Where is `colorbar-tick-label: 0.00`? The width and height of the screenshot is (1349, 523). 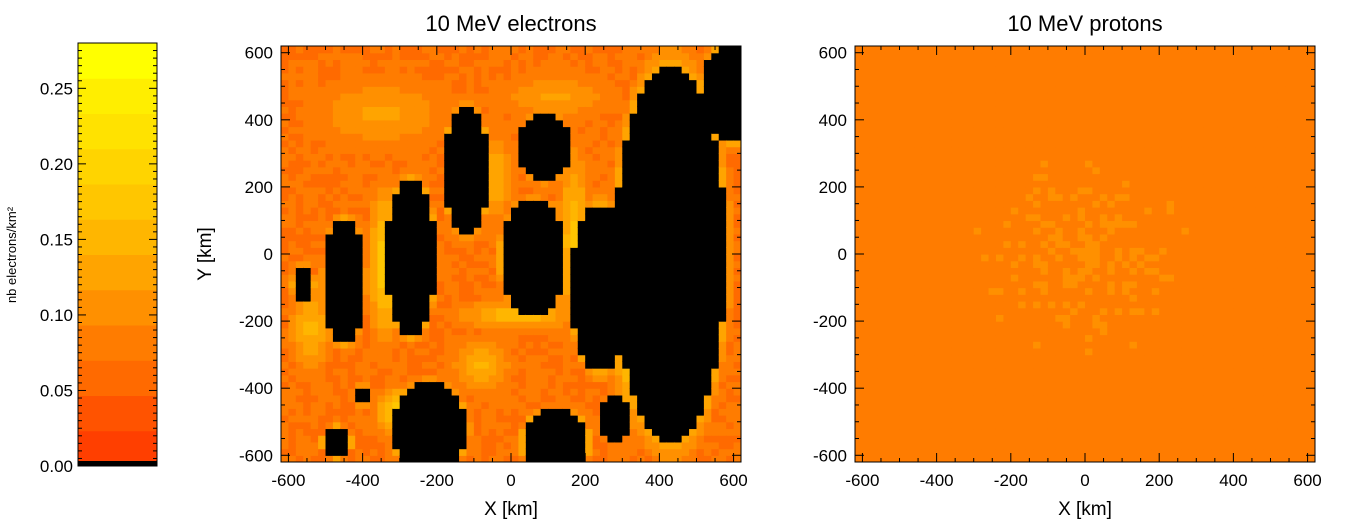
colorbar-tick-label: 0.00 is located at coordinates (56, 466).